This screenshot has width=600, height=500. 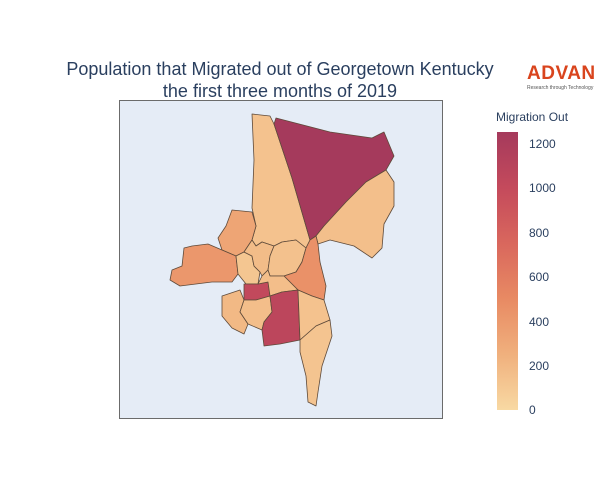 I want to click on colorbar-tick-200: 200, so click(x=539, y=366).